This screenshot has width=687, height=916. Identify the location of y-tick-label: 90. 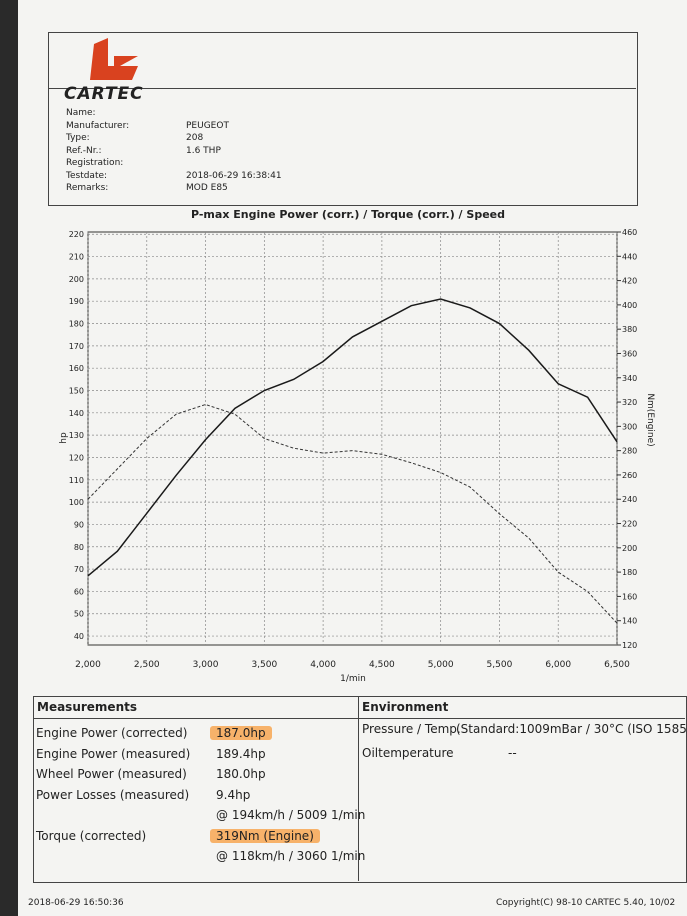
(79, 524).